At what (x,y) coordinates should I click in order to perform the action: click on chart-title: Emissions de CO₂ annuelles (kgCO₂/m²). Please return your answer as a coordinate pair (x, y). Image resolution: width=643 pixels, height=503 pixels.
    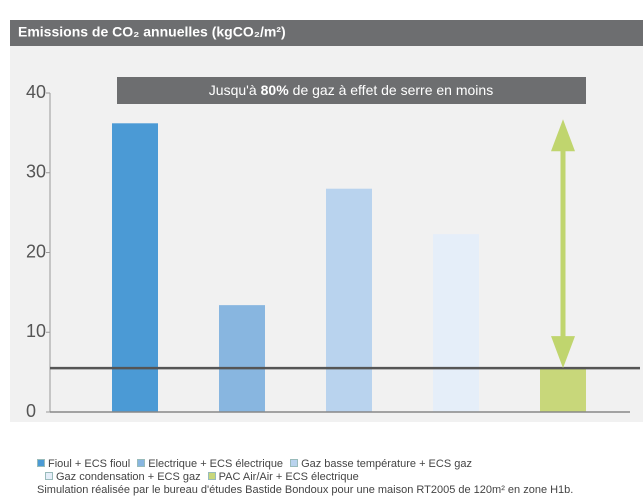
    Looking at the image, I should click on (152, 32).